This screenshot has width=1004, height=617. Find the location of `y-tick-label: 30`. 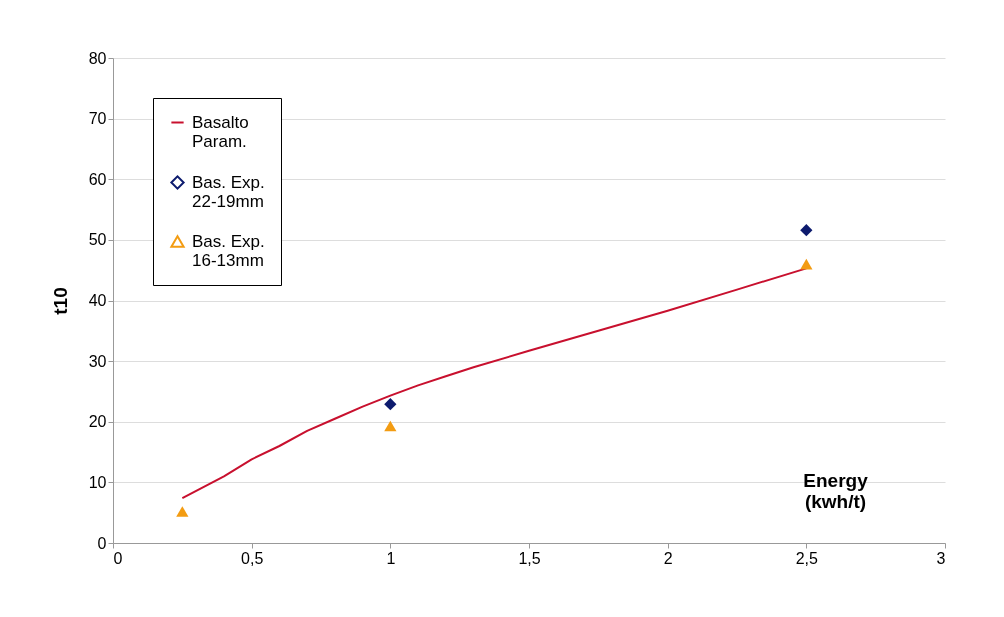

y-tick-label: 30 is located at coordinates (97, 361).